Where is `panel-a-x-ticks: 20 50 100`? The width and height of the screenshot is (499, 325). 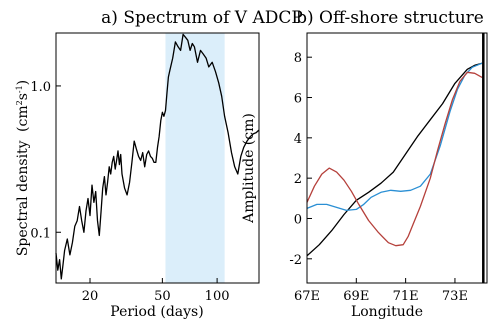
panel-a-x-ticks: 20 50 100 is located at coordinates (156, 291).